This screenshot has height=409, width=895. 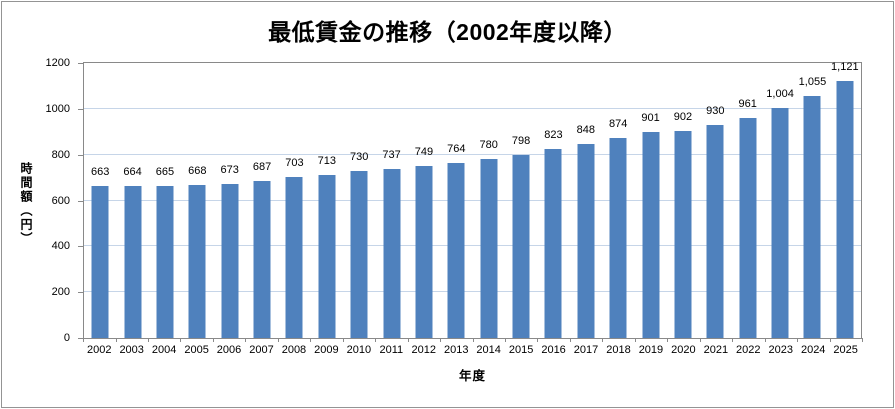 I want to click on y-tick-label: 1000, so click(x=57, y=108).